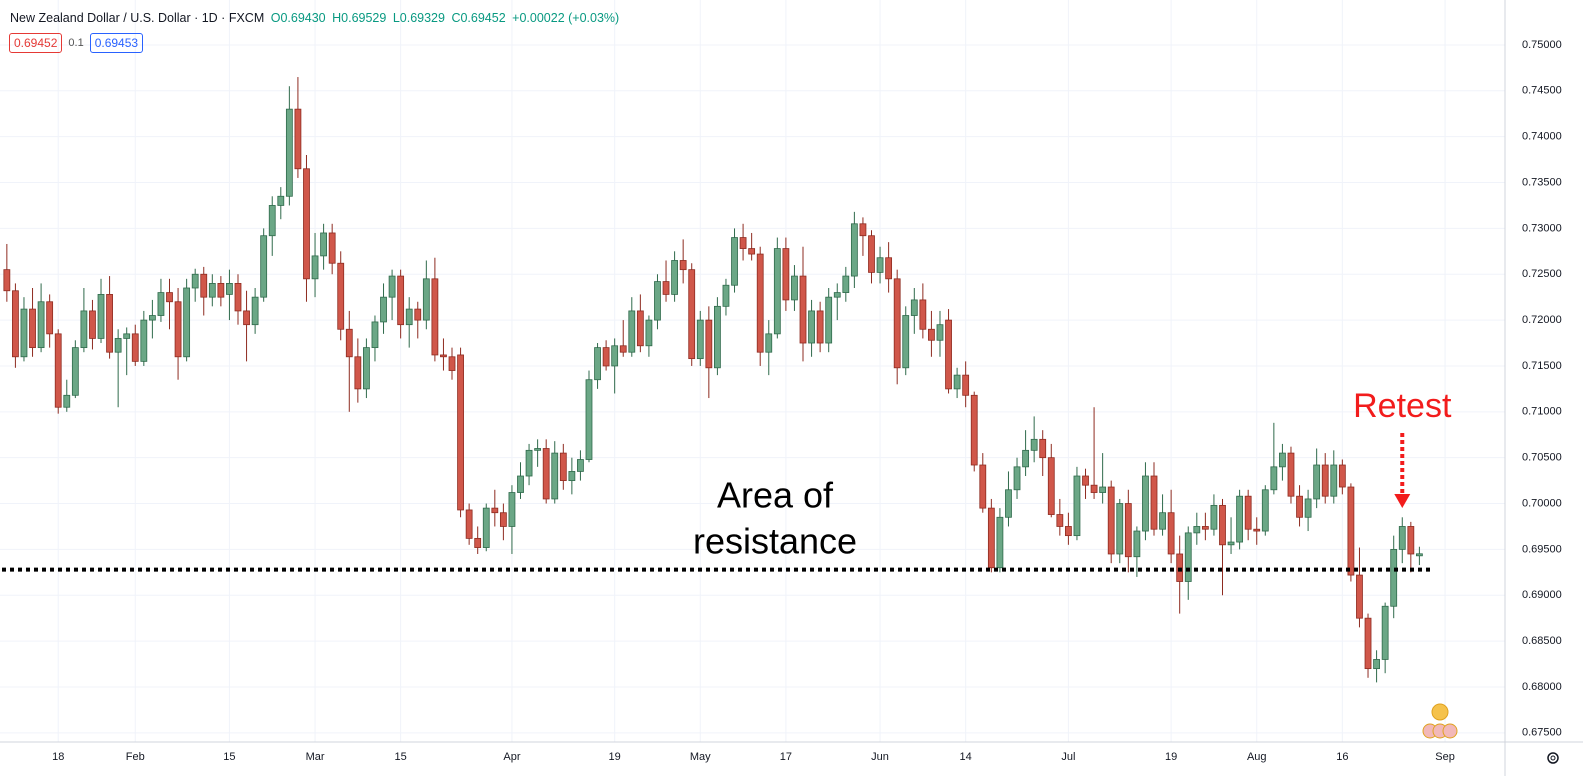 This screenshot has height=776, width=1583. I want to click on y-tick-label: 0.74000, so click(1542, 137).